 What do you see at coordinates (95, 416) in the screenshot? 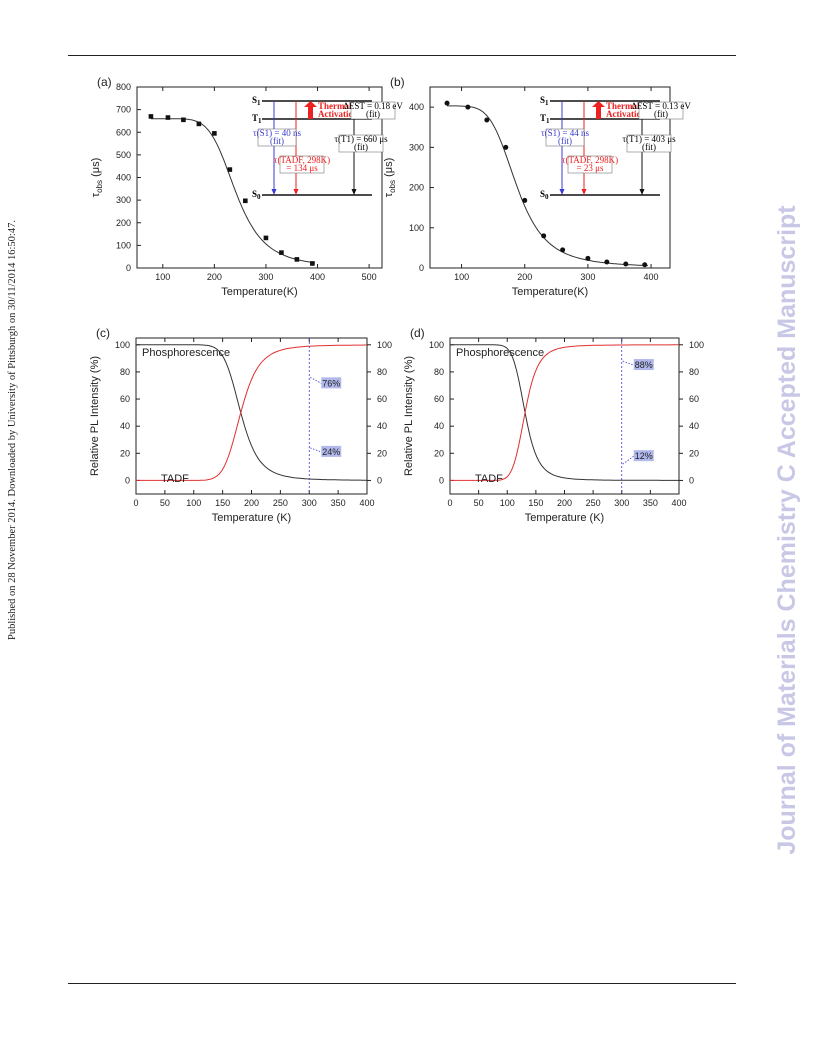
I see `y-axis-label: Relative PL Intensity (%)` at bounding box center [95, 416].